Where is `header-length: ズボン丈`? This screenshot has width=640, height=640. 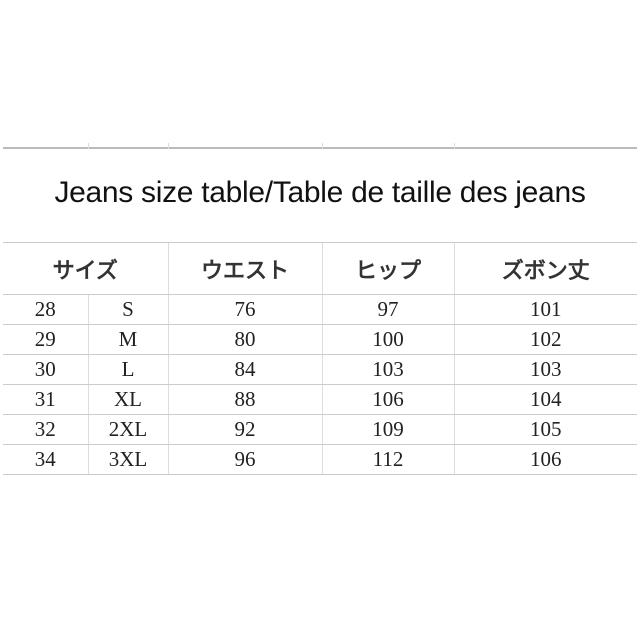
header-length: ズボン丈 is located at coordinates (545, 268).